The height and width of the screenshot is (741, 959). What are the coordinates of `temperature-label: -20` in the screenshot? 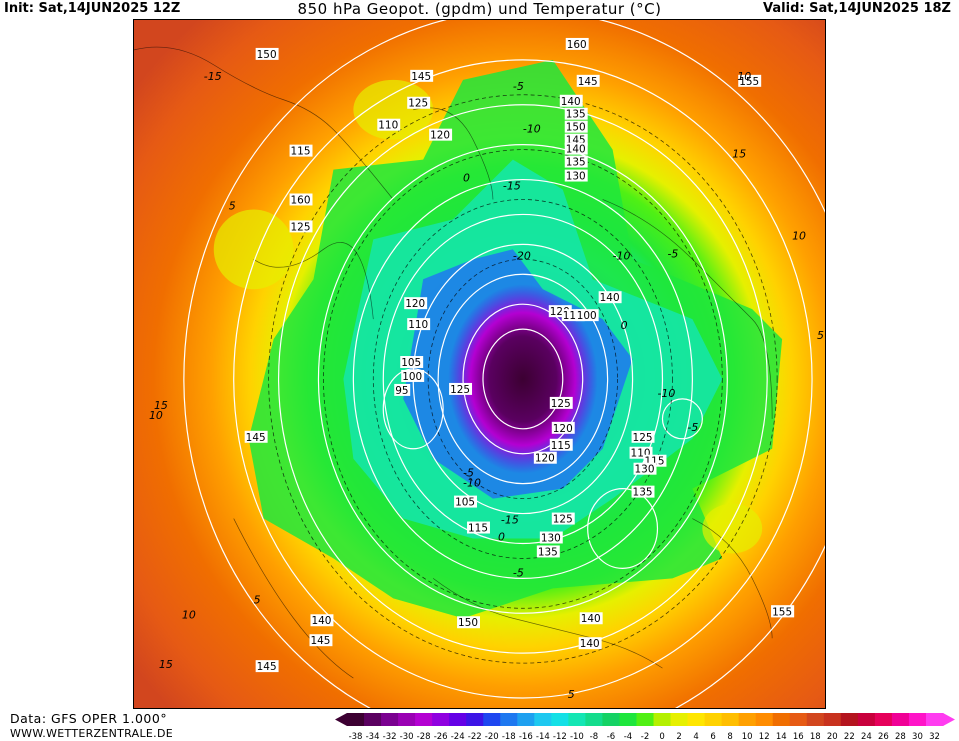 It's located at (522, 255).